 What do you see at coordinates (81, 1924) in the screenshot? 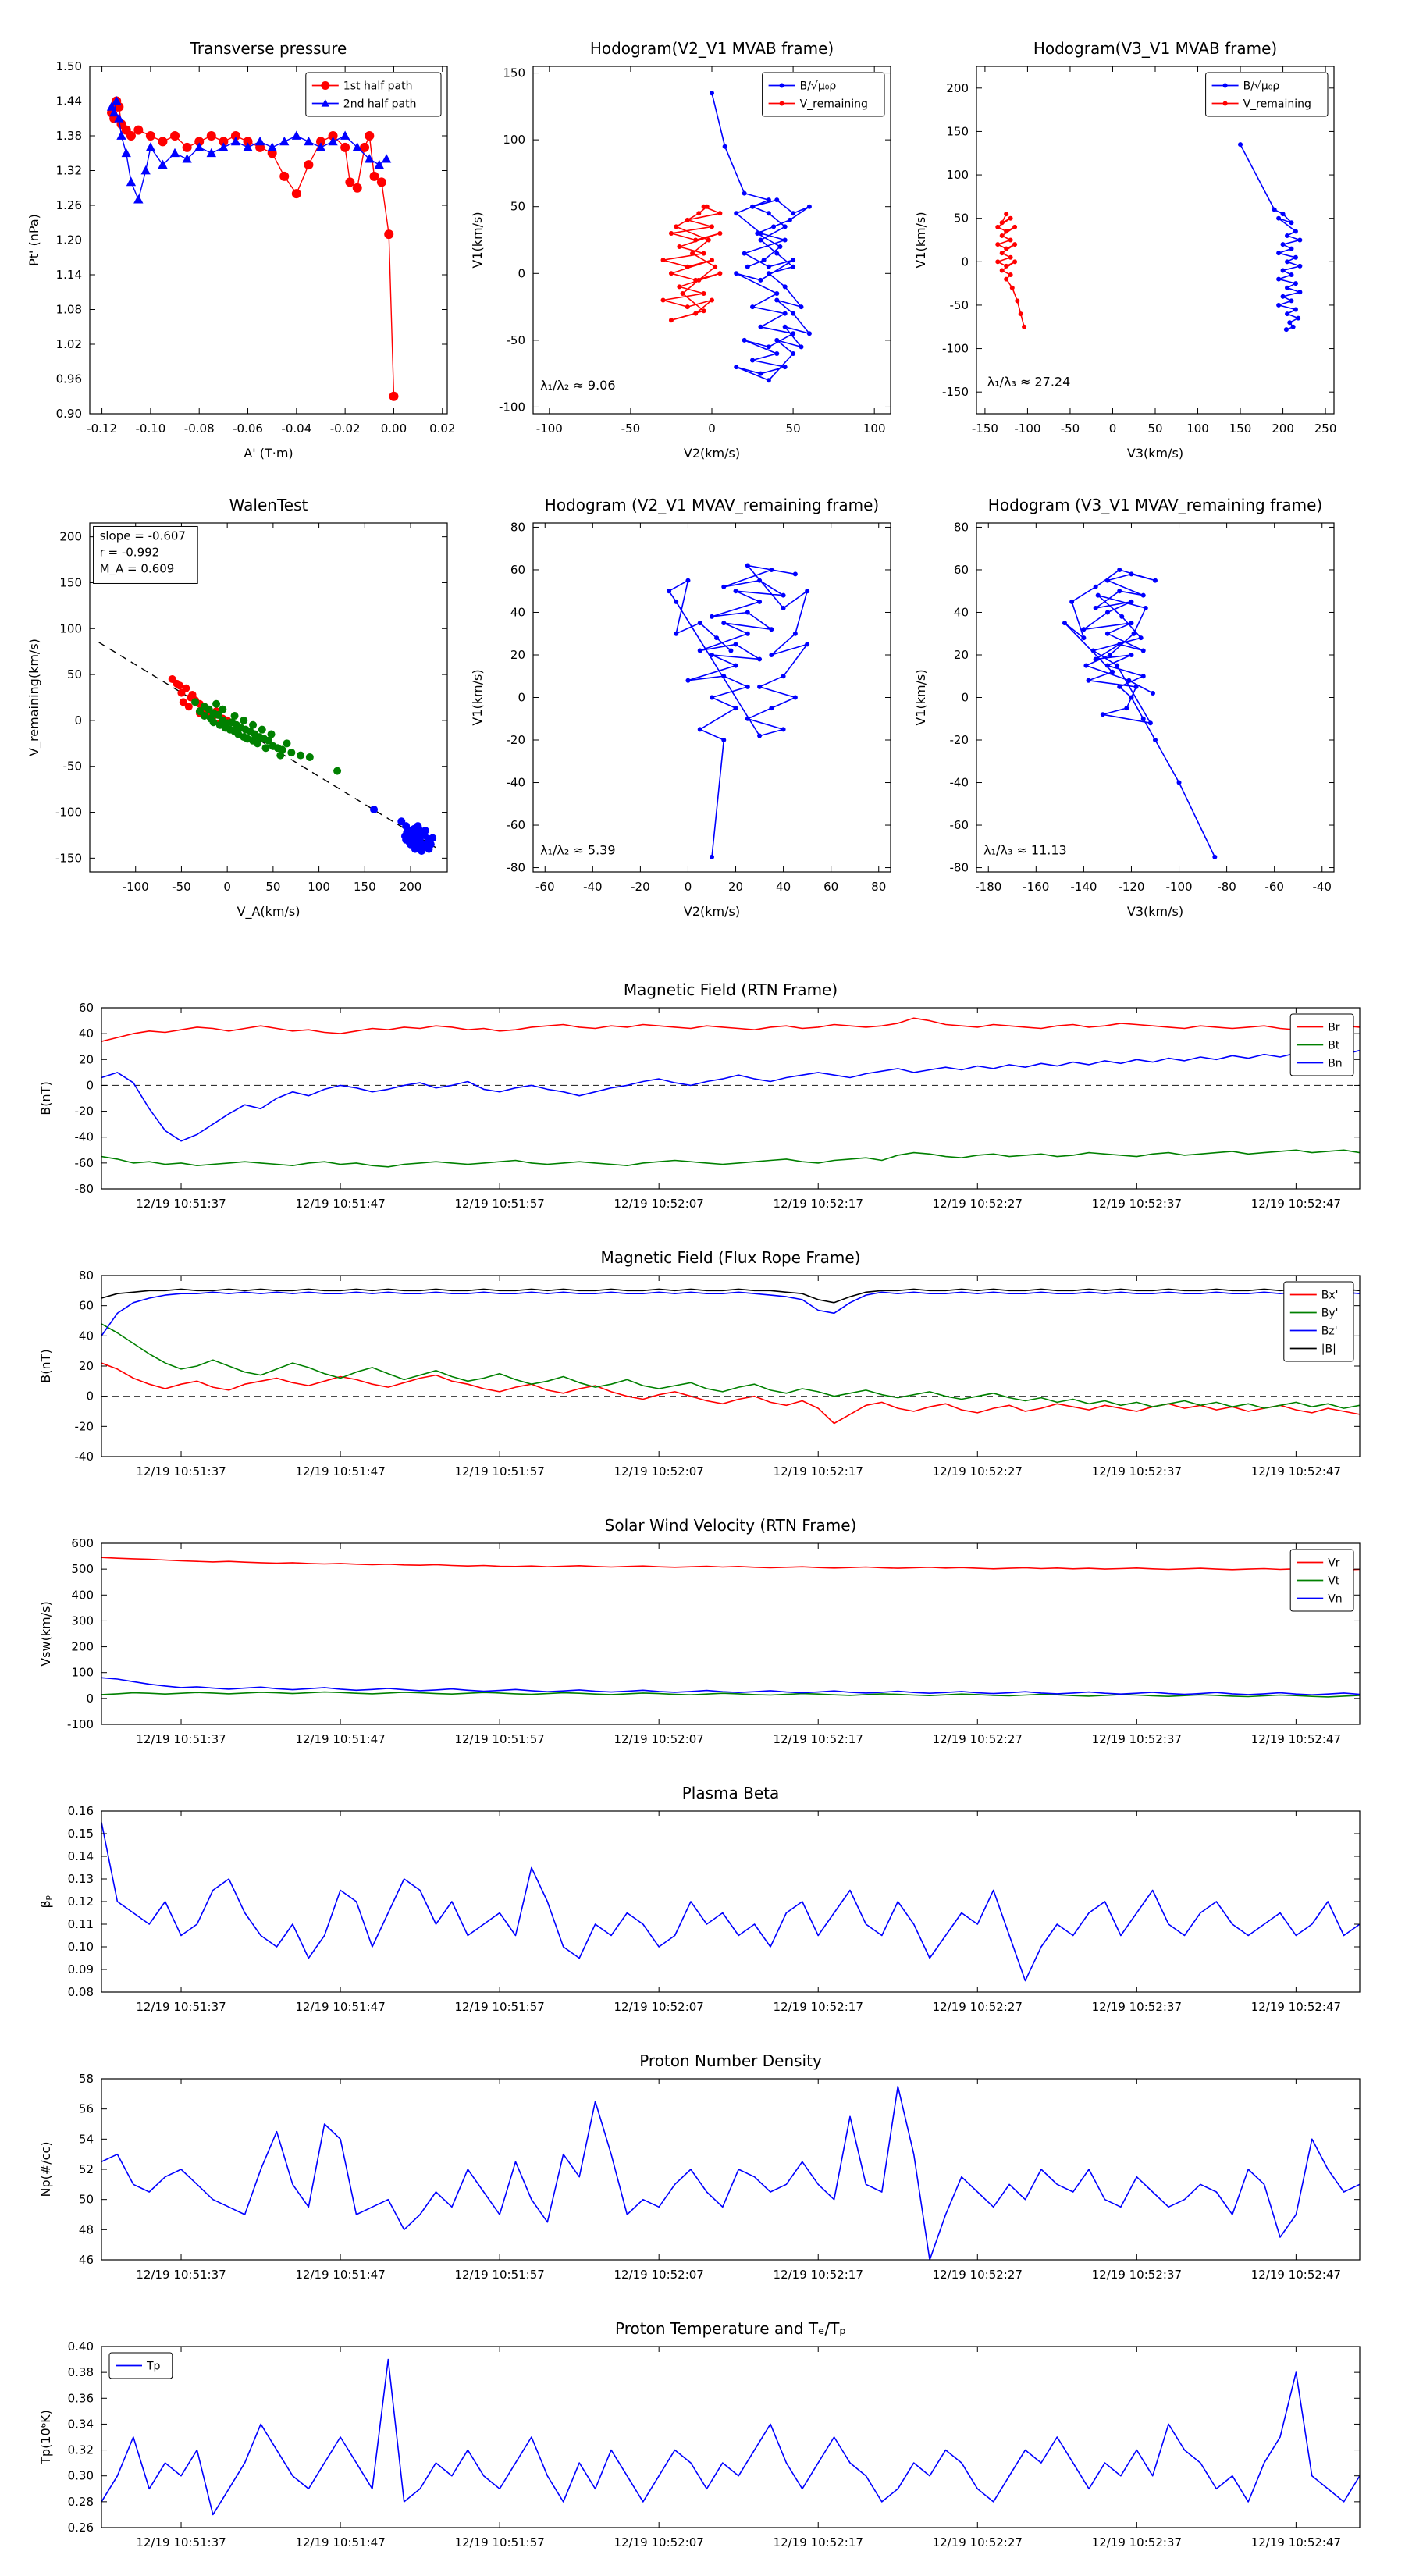
I see `y-tick-label: 0.11` at bounding box center [81, 1924].